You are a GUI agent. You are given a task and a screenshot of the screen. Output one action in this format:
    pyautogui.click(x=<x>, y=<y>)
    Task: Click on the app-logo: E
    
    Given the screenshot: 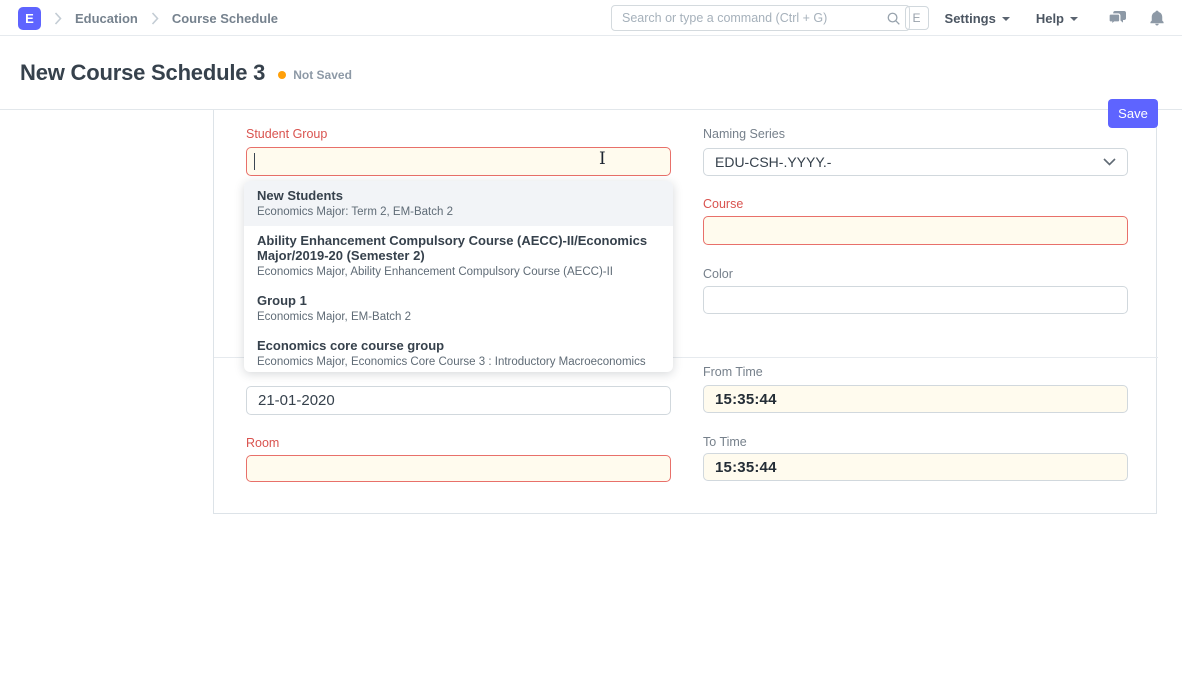 What is the action you would take?
    pyautogui.click(x=29, y=18)
    